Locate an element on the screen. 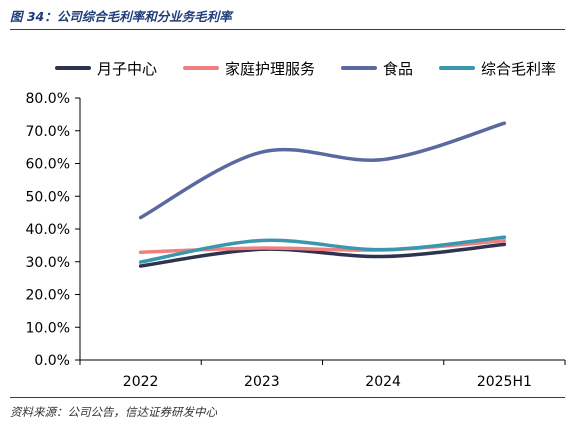 Image resolution: width=575 pixels, height=426 pixels. y-tick-label: 80.0% is located at coordinates (48, 99).